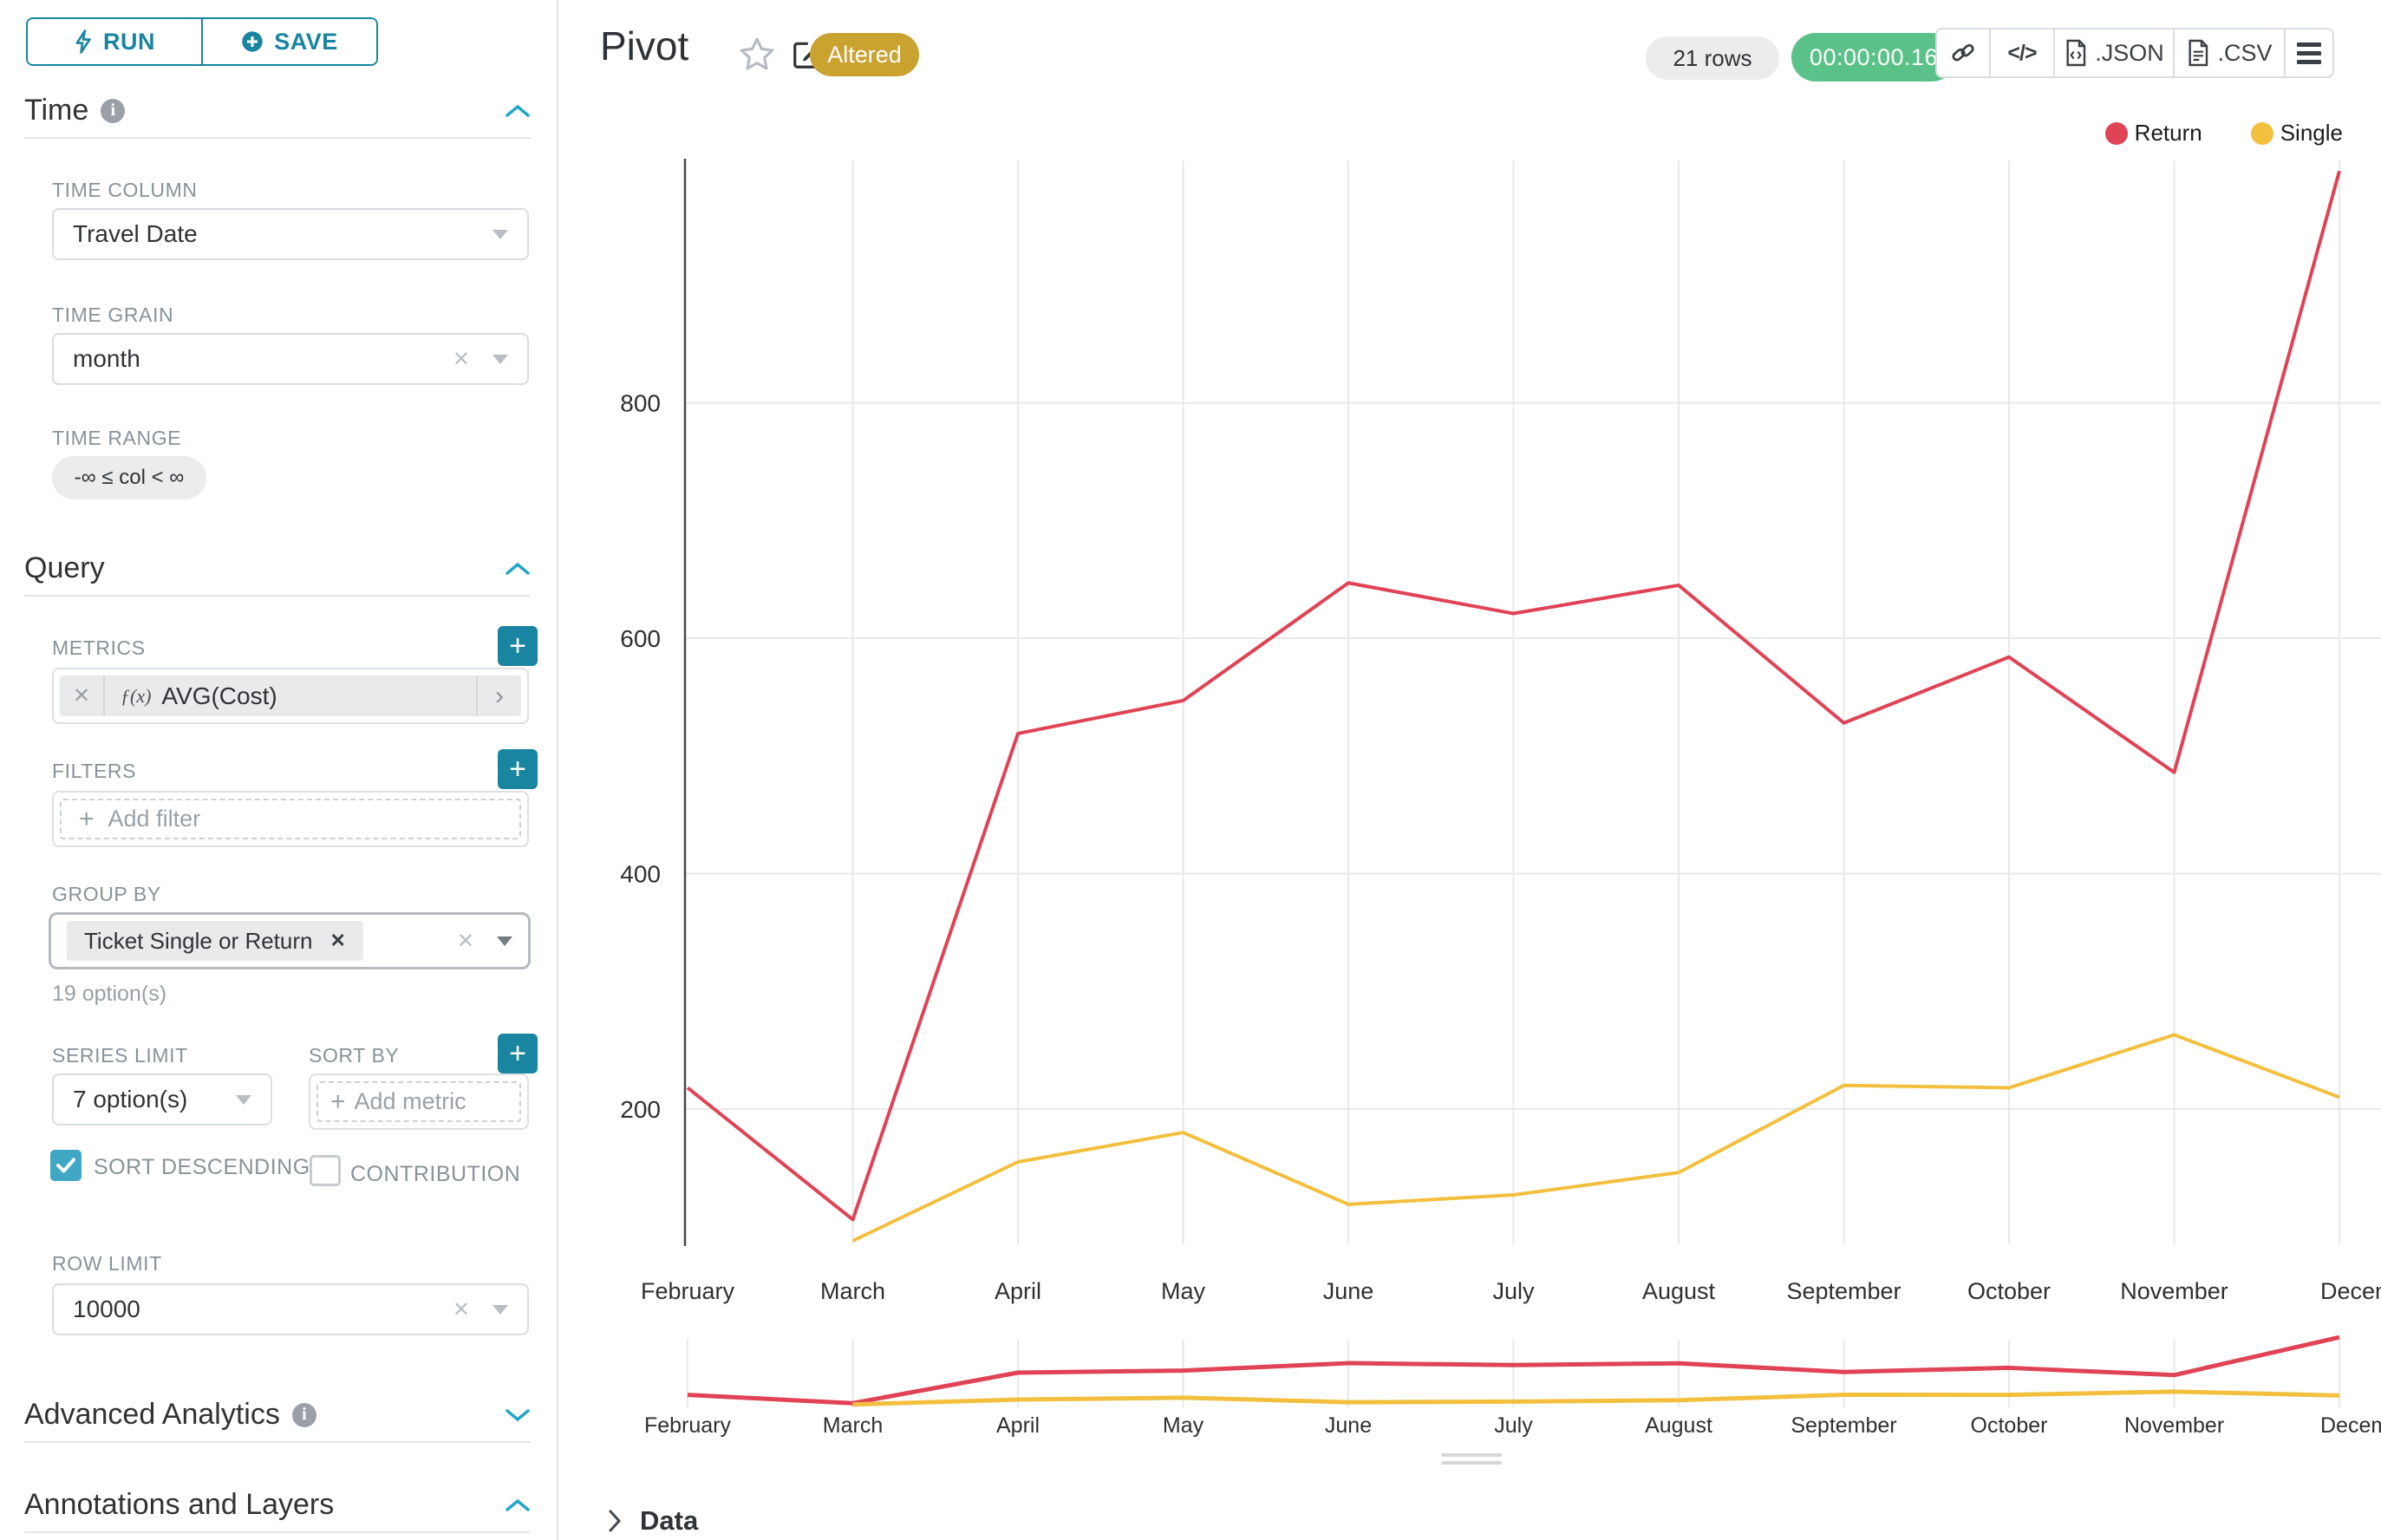  I want to click on query-timer-label: 00:00:00.16, so click(1874, 56).